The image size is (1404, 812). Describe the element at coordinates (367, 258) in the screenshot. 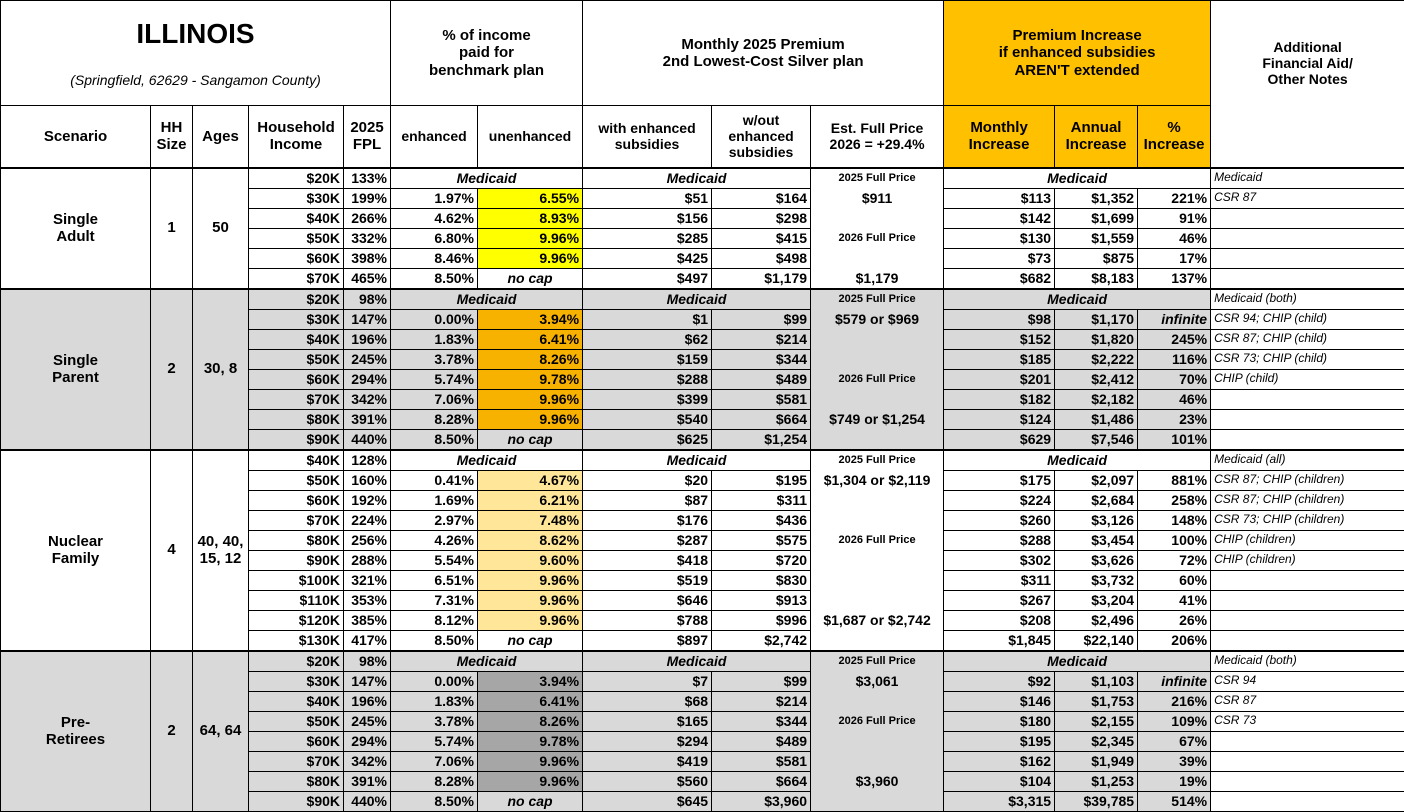

I see `fpl: 398%` at that location.